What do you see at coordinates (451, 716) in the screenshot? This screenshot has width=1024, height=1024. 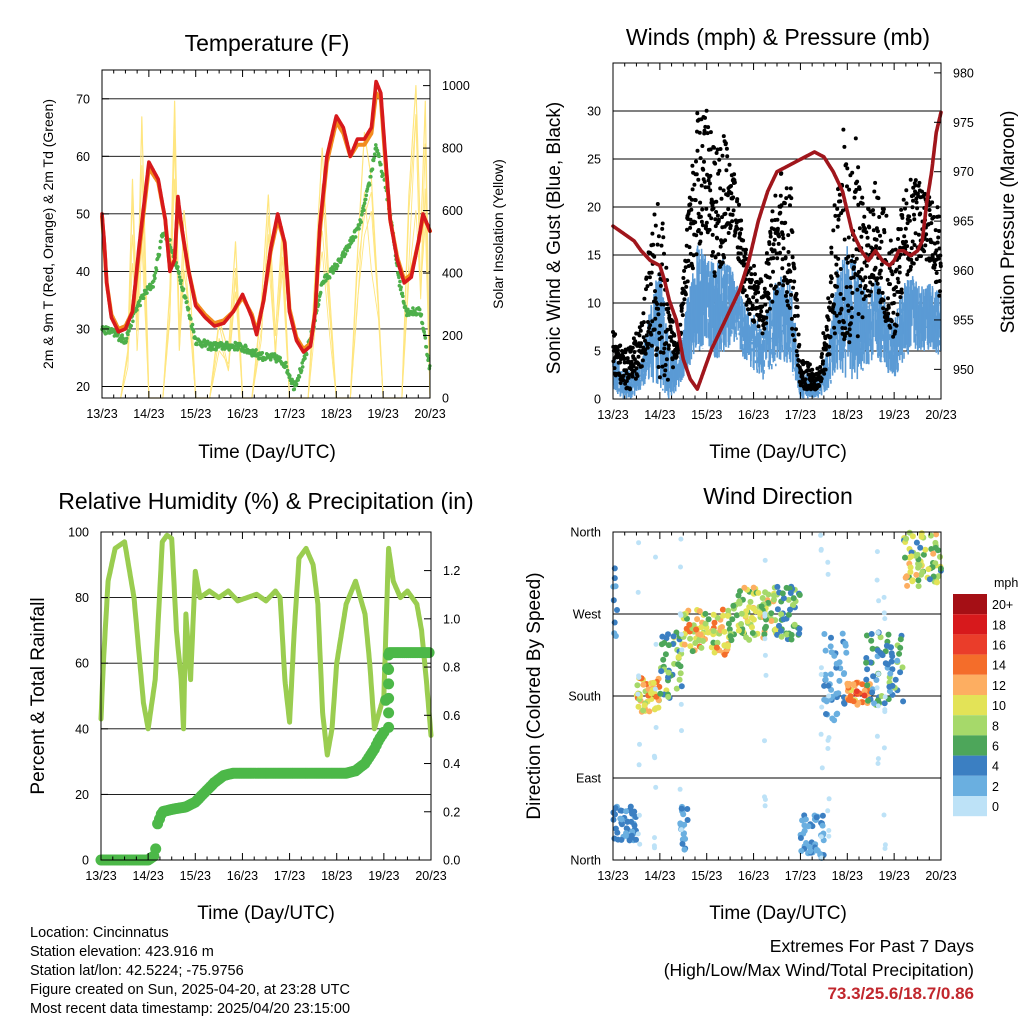 I see `y2-tick-label: 0.6` at bounding box center [451, 716].